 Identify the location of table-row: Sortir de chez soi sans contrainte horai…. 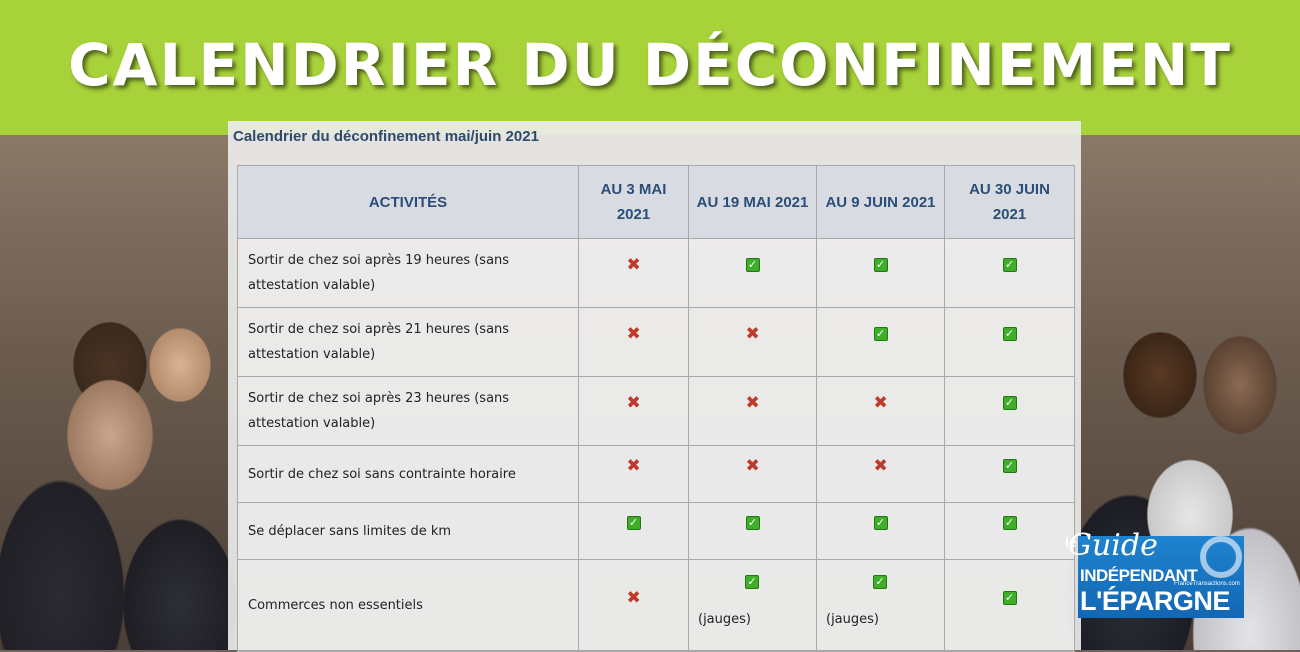
(656, 474).